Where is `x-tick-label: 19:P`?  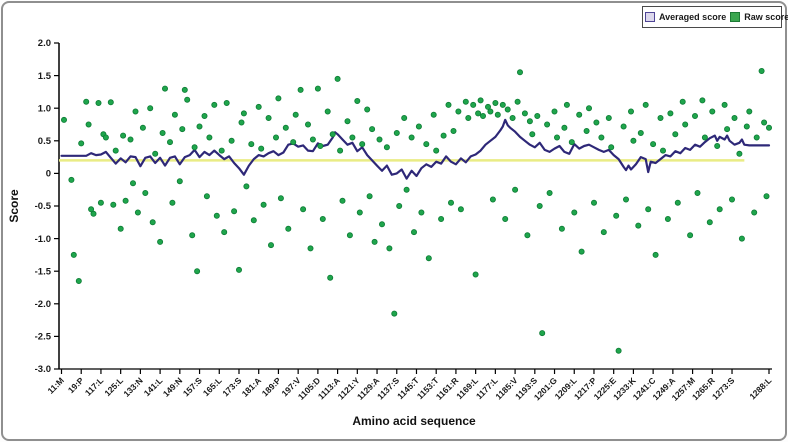 x-tick-label: 19:P is located at coordinates (76, 385).